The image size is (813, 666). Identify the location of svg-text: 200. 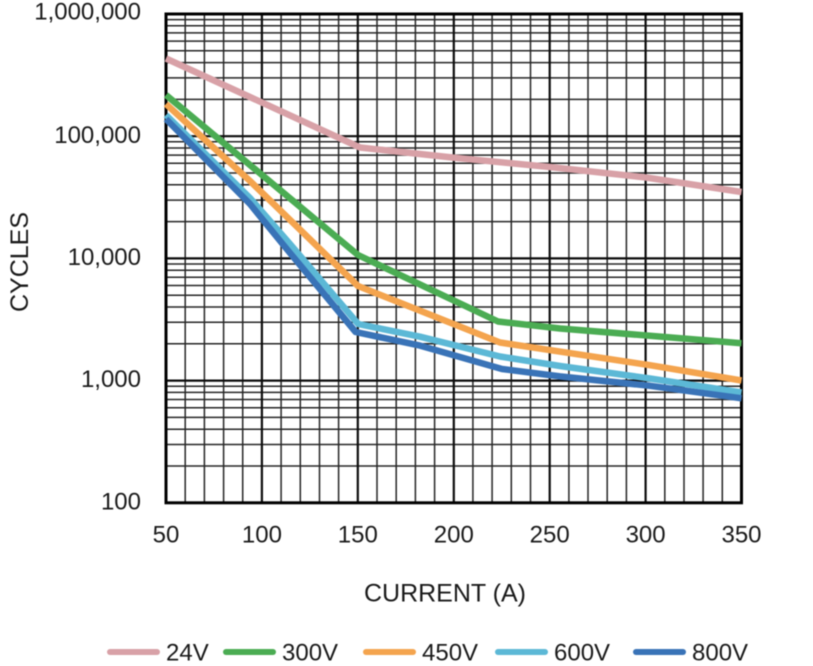
(454, 535).